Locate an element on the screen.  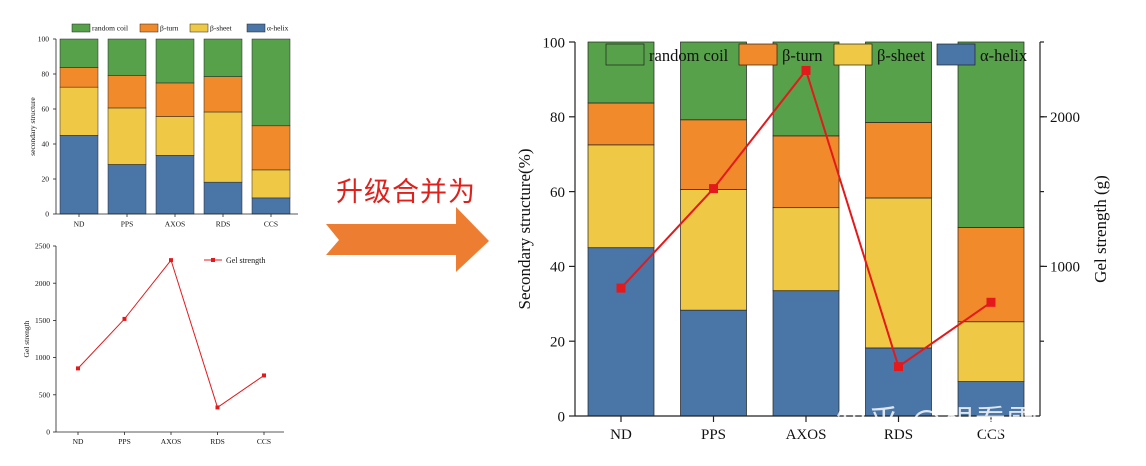
arrow-shape is located at coordinates (407, 239).